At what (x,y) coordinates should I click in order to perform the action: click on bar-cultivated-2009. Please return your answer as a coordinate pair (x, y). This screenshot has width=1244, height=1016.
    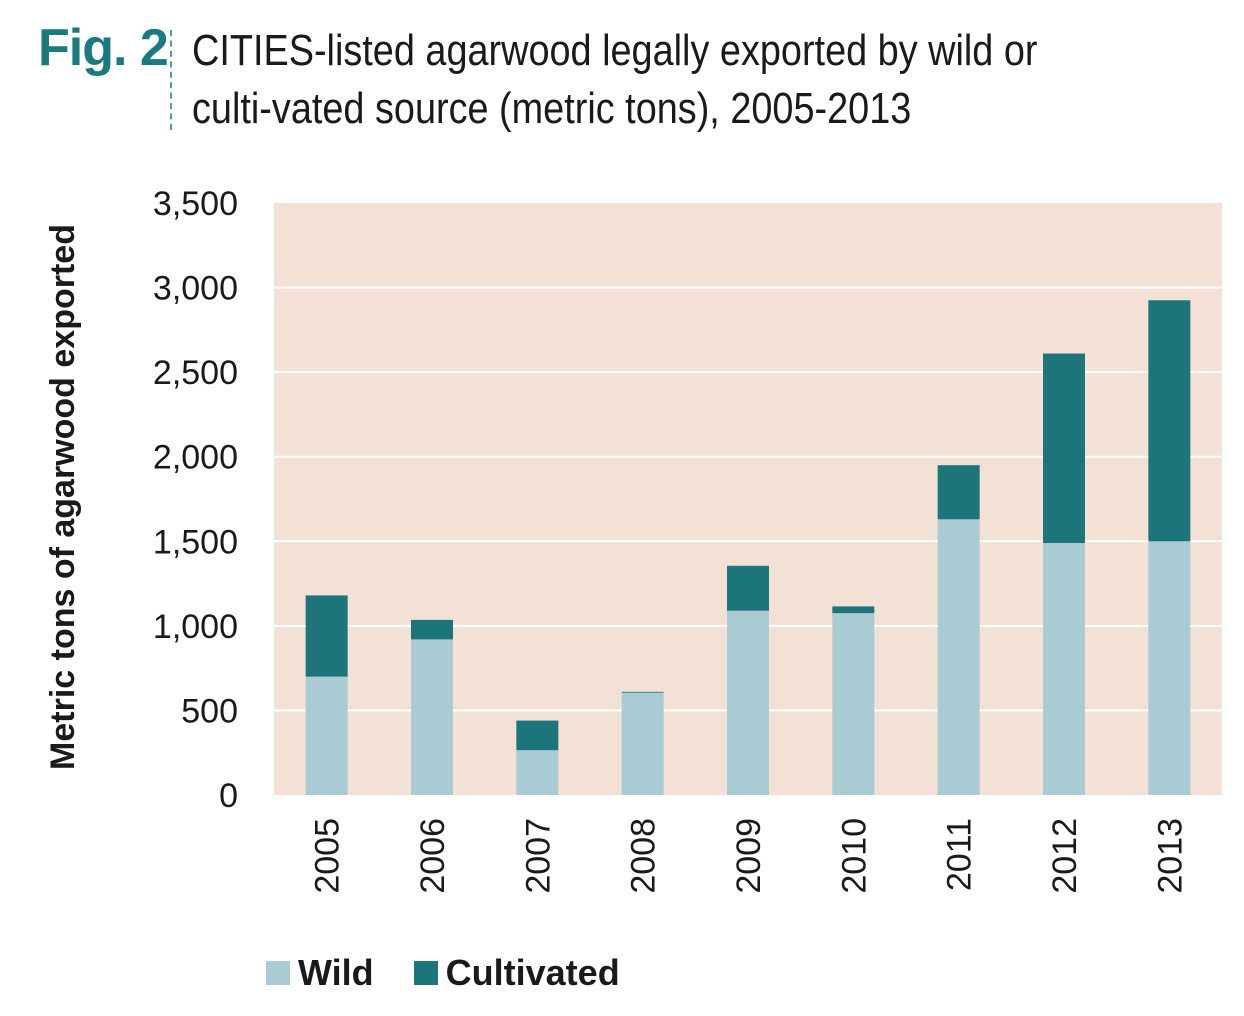
    Looking at the image, I should click on (748, 588).